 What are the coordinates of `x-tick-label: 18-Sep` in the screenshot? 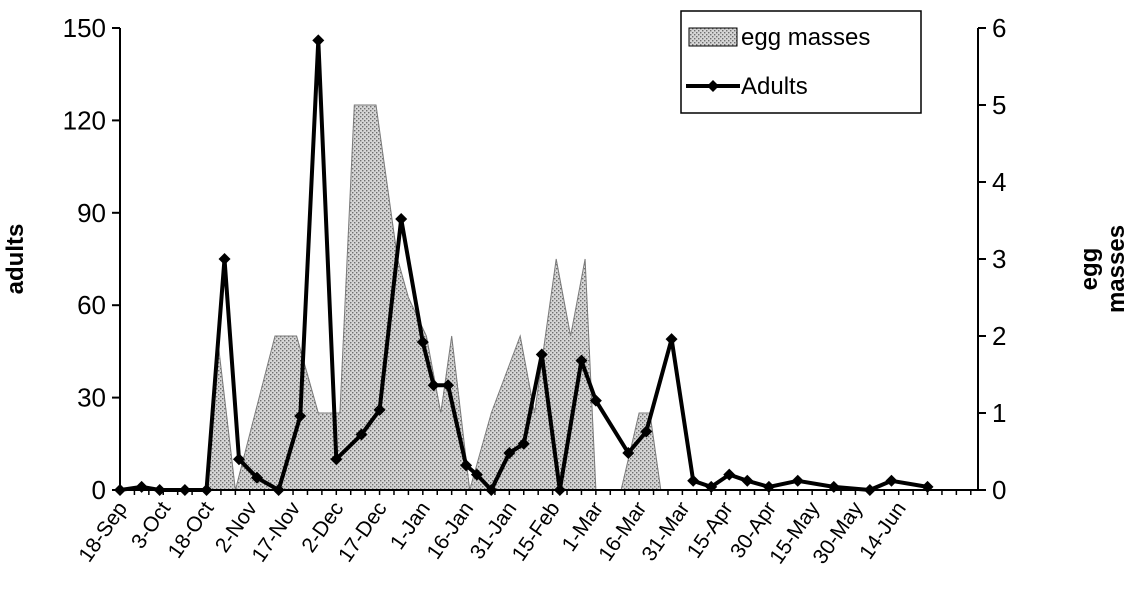 It's located at (103, 532).